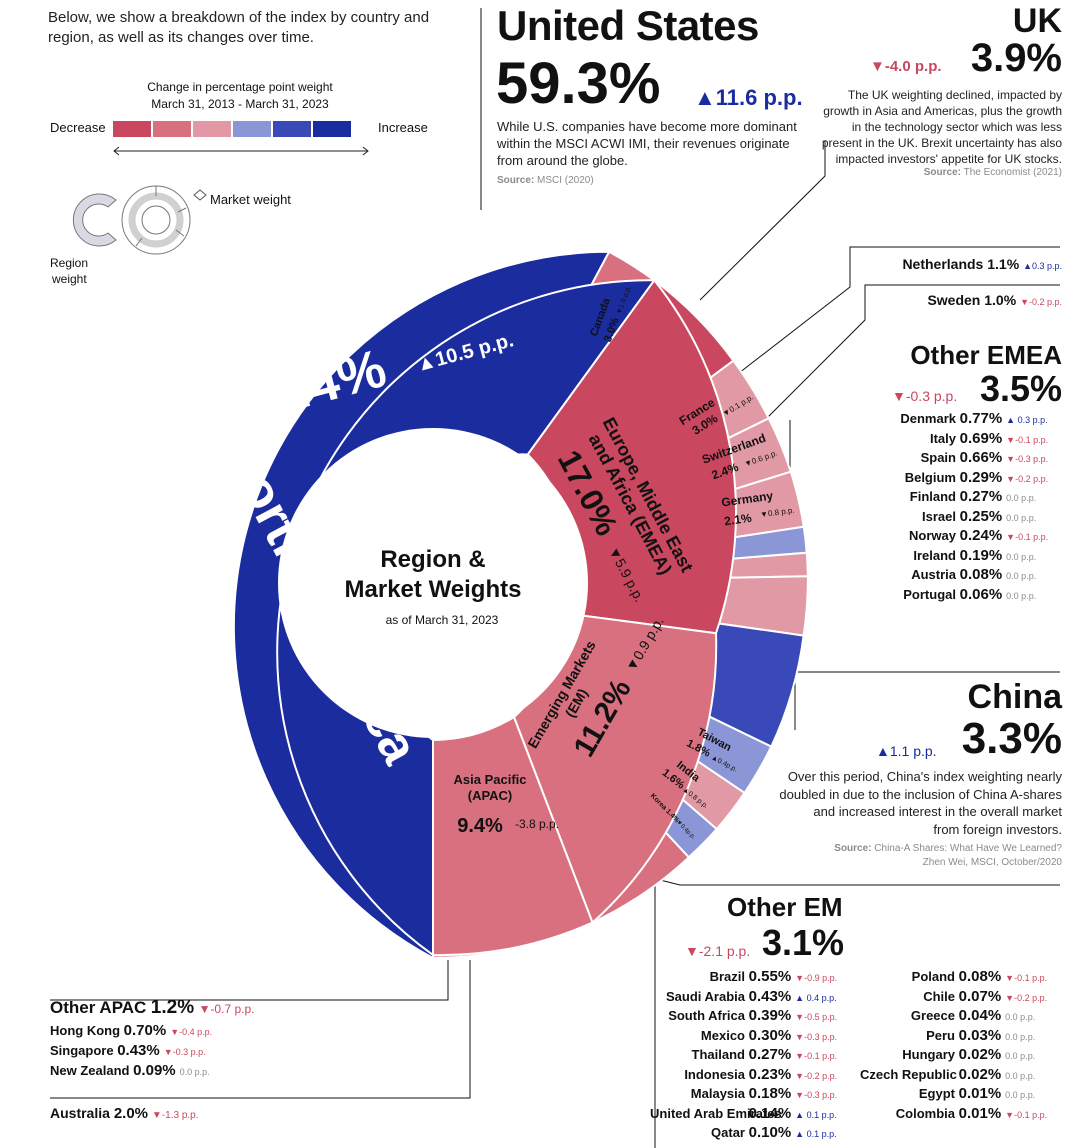 The image size is (1076, 1148). Describe the element at coordinates (994, 300) in the screenshot. I see `sweden-row: Sweden 1.0% ▼-0.2 p.p.` at that location.